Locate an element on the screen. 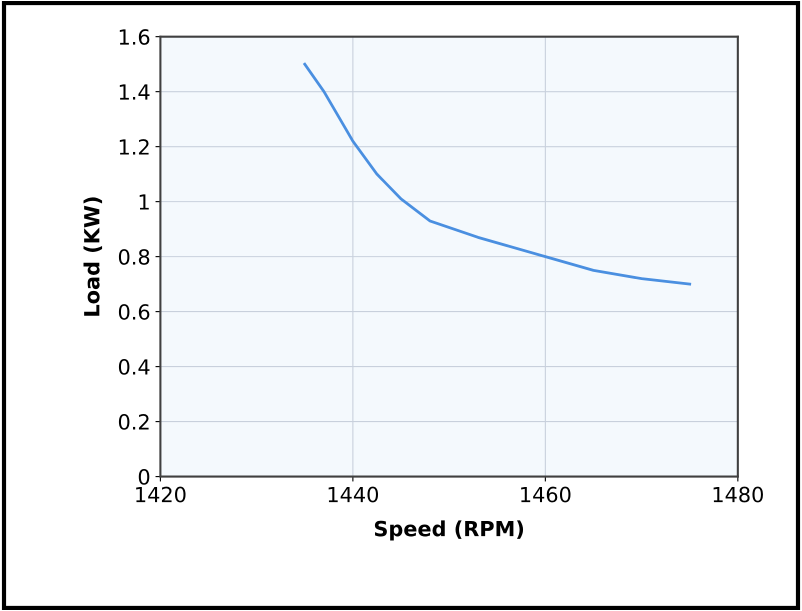 The height and width of the screenshot is (611, 802). y-tick-label: 1 is located at coordinates (144, 202).